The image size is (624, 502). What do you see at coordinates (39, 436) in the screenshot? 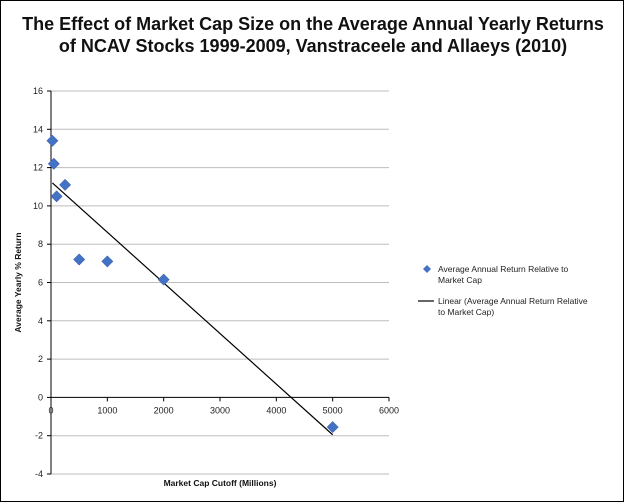
I see `y-tick-label: -2` at bounding box center [39, 436].